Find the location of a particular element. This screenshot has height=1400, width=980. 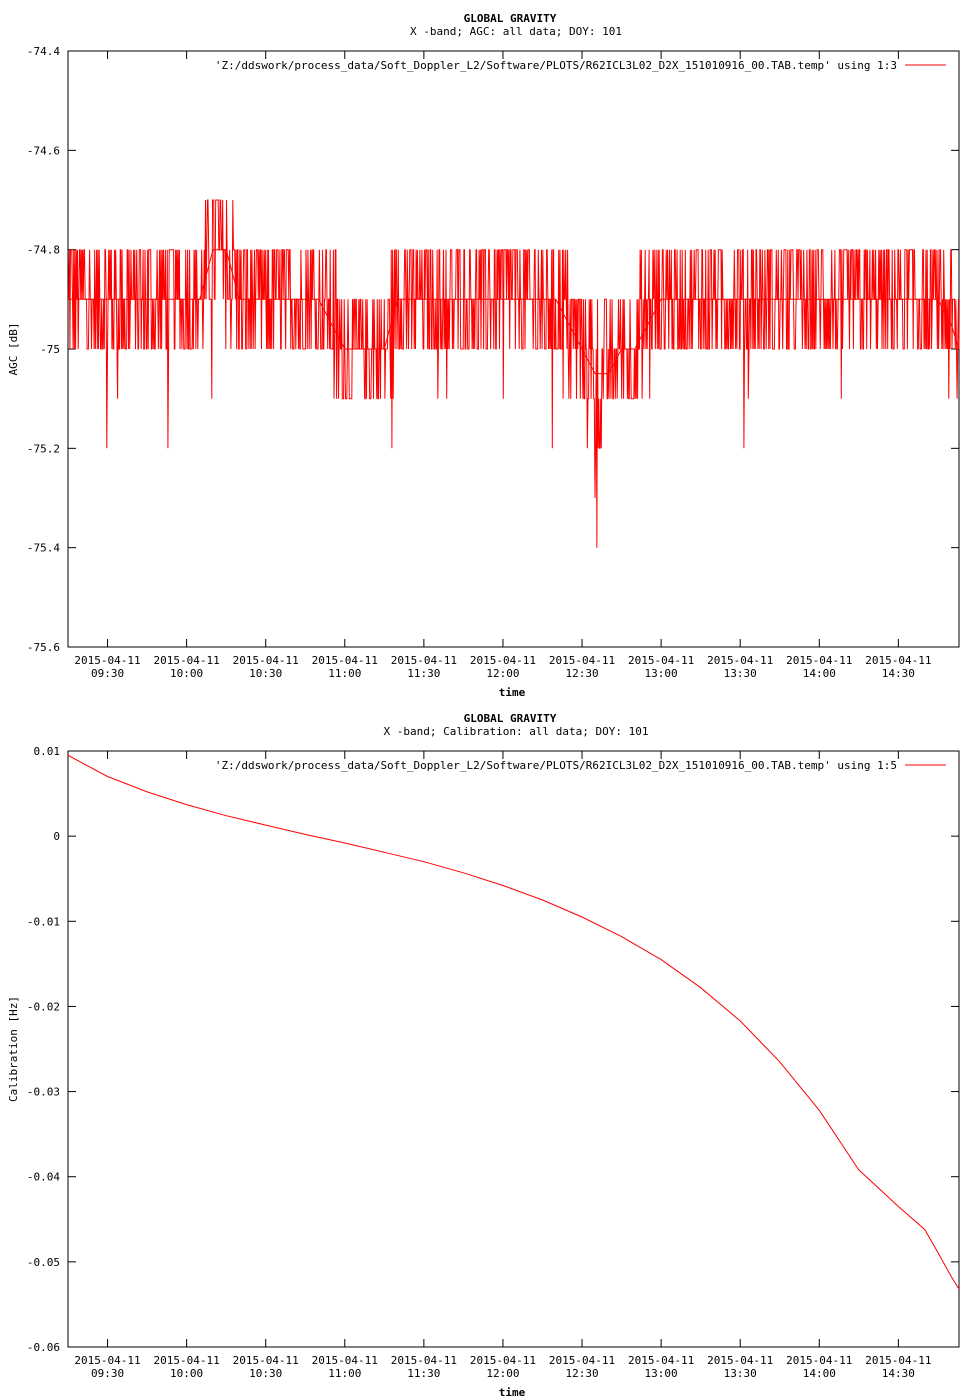

calibration-x-tick-time: 10:00 is located at coordinates (186, 1373).